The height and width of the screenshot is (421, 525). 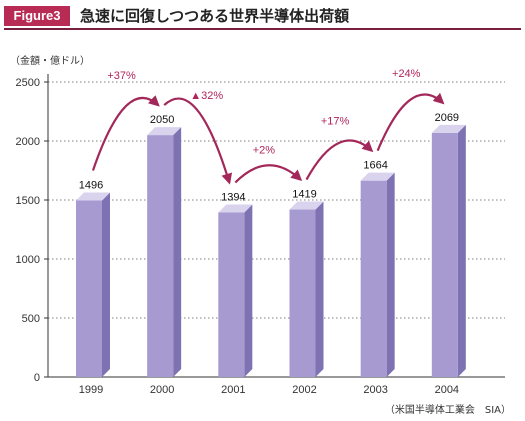 I want to click on x-tick-label: 2002, so click(x=304, y=390).